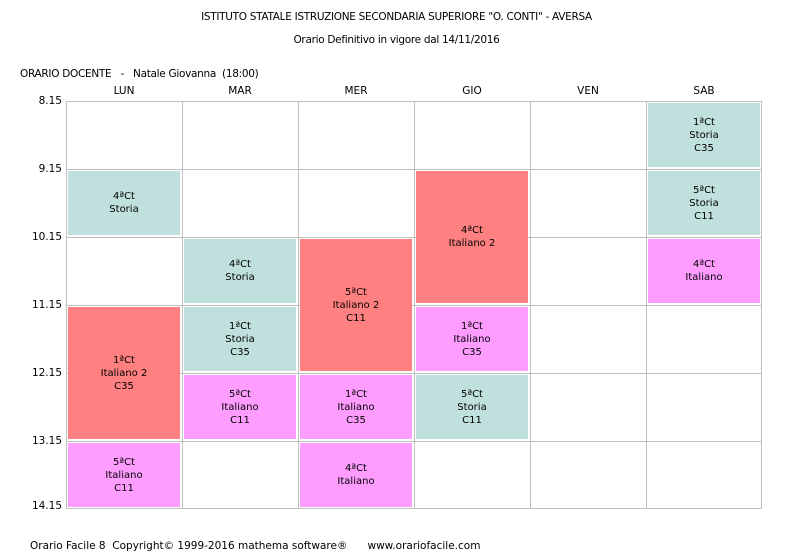 The image size is (793, 559). Describe the element at coordinates (139, 74) in the screenshot. I see `teacher-heading: ORARIO DOCENTE - Natale Giovanna (18:00)` at that location.